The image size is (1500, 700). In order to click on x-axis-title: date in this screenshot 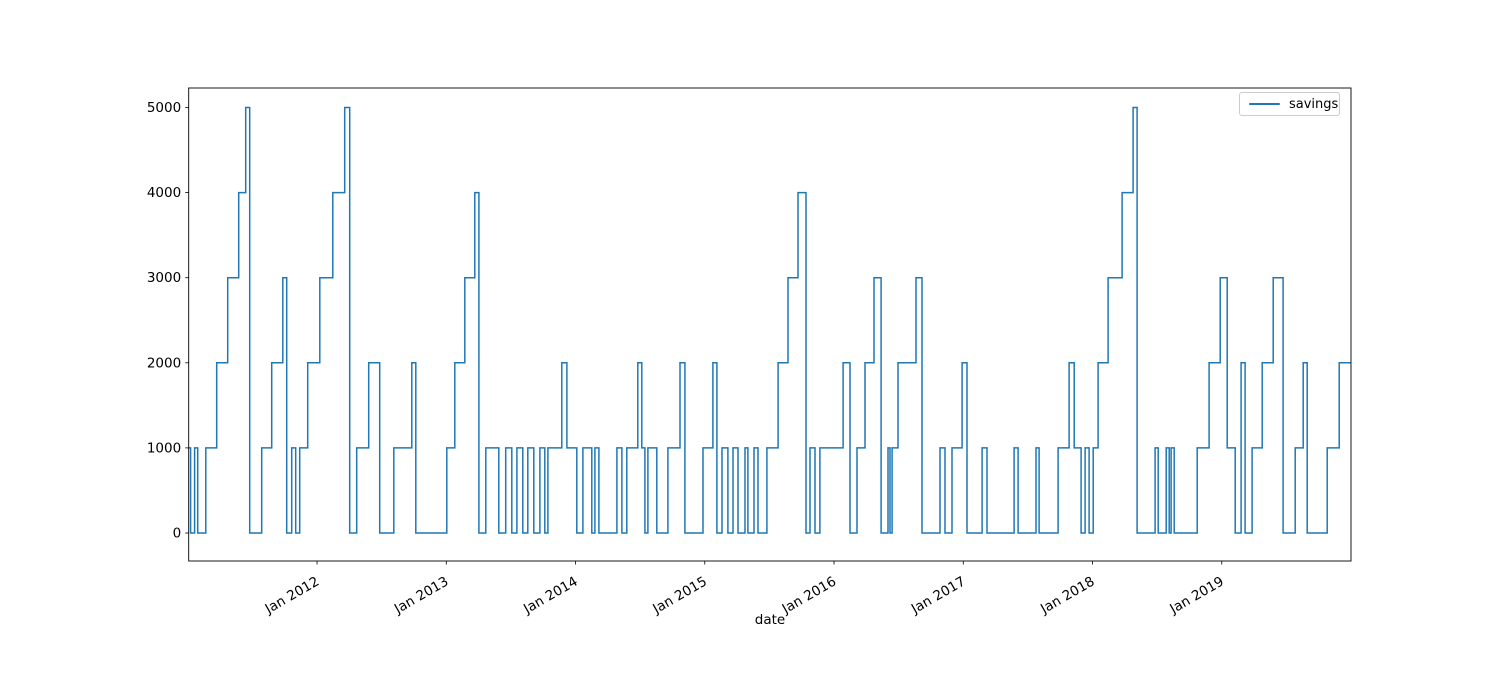, I will do `click(770, 620)`.